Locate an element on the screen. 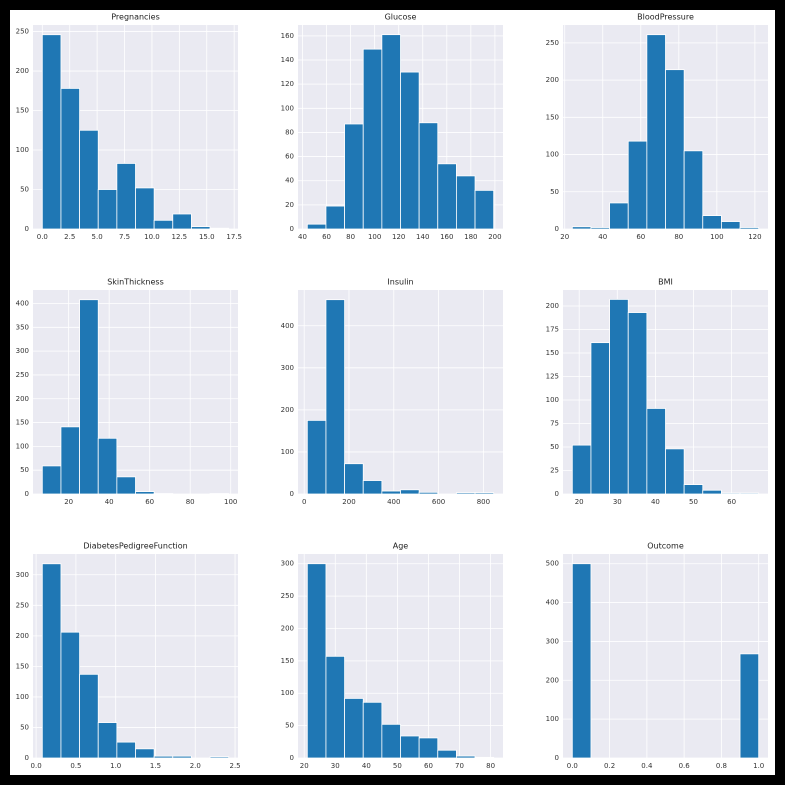 Image resolution: width=785 pixels, height=785 pixels. x-tick-label: 10.0 is located at coordinates (152, 237).